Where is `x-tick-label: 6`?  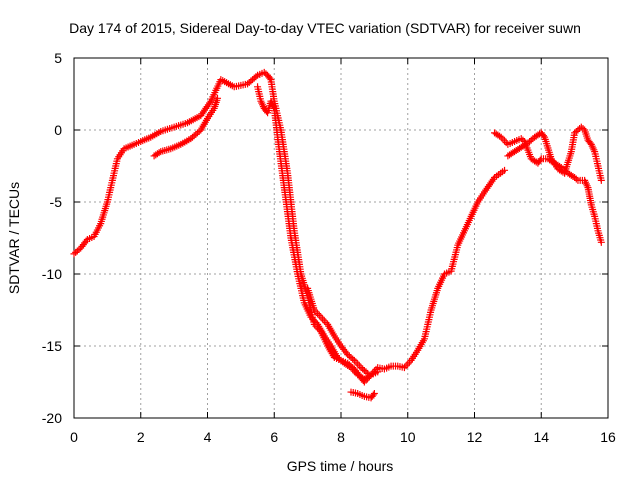 x-tick-label: 6 is located at coordinates (274, 437).